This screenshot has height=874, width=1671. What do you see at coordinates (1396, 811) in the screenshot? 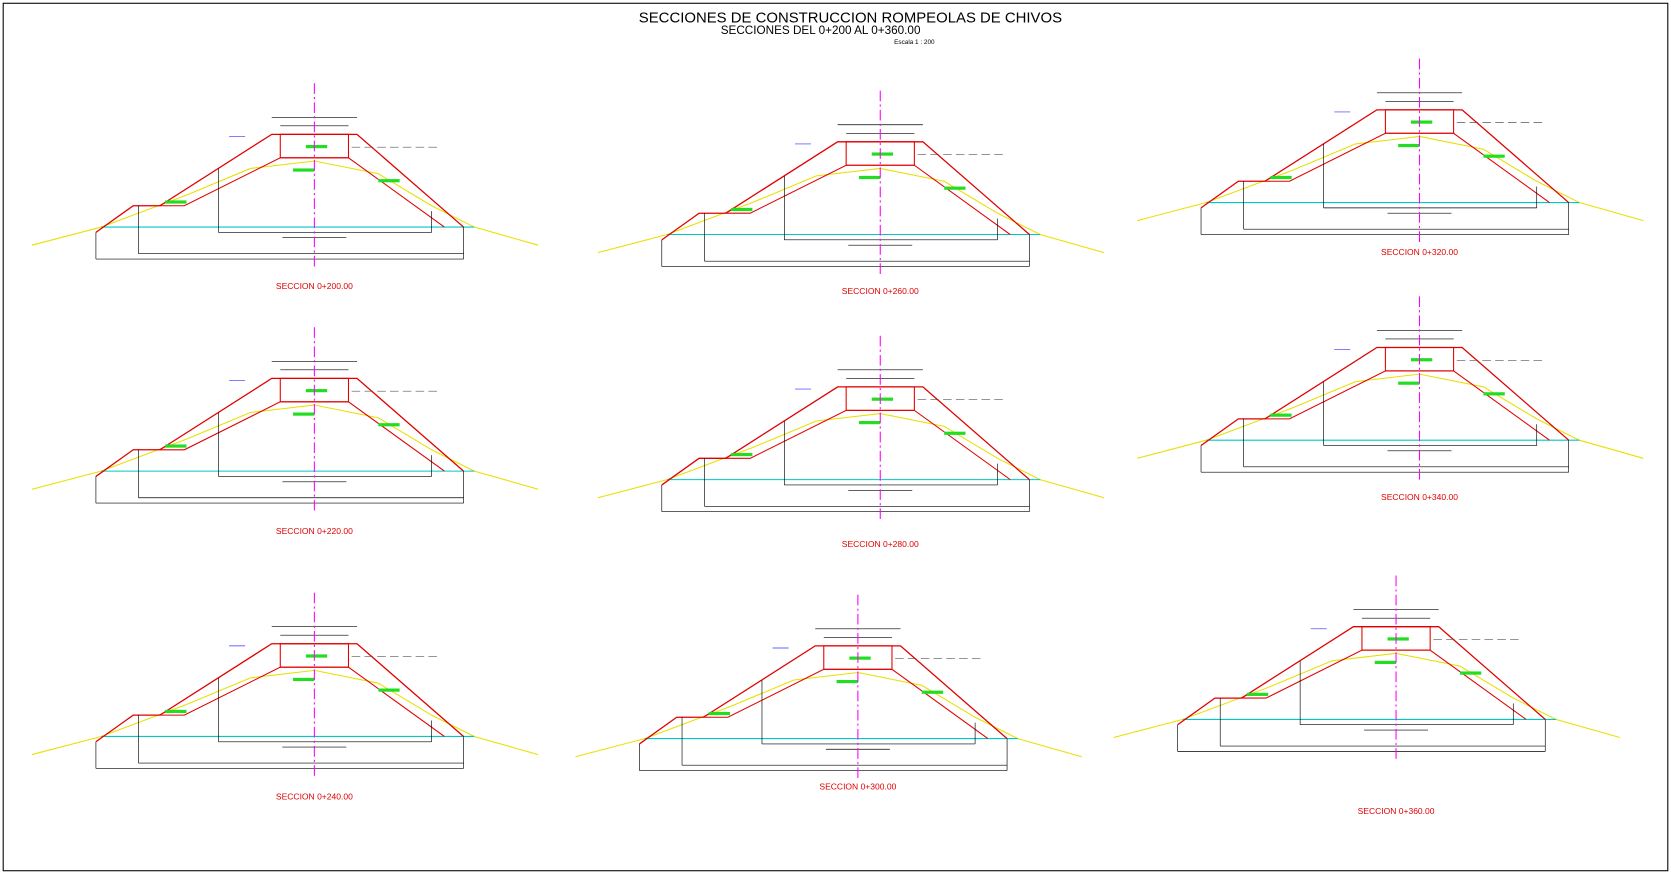
I see `section-label: SECCION 0+360.00` at bounding box center [1396, 811].